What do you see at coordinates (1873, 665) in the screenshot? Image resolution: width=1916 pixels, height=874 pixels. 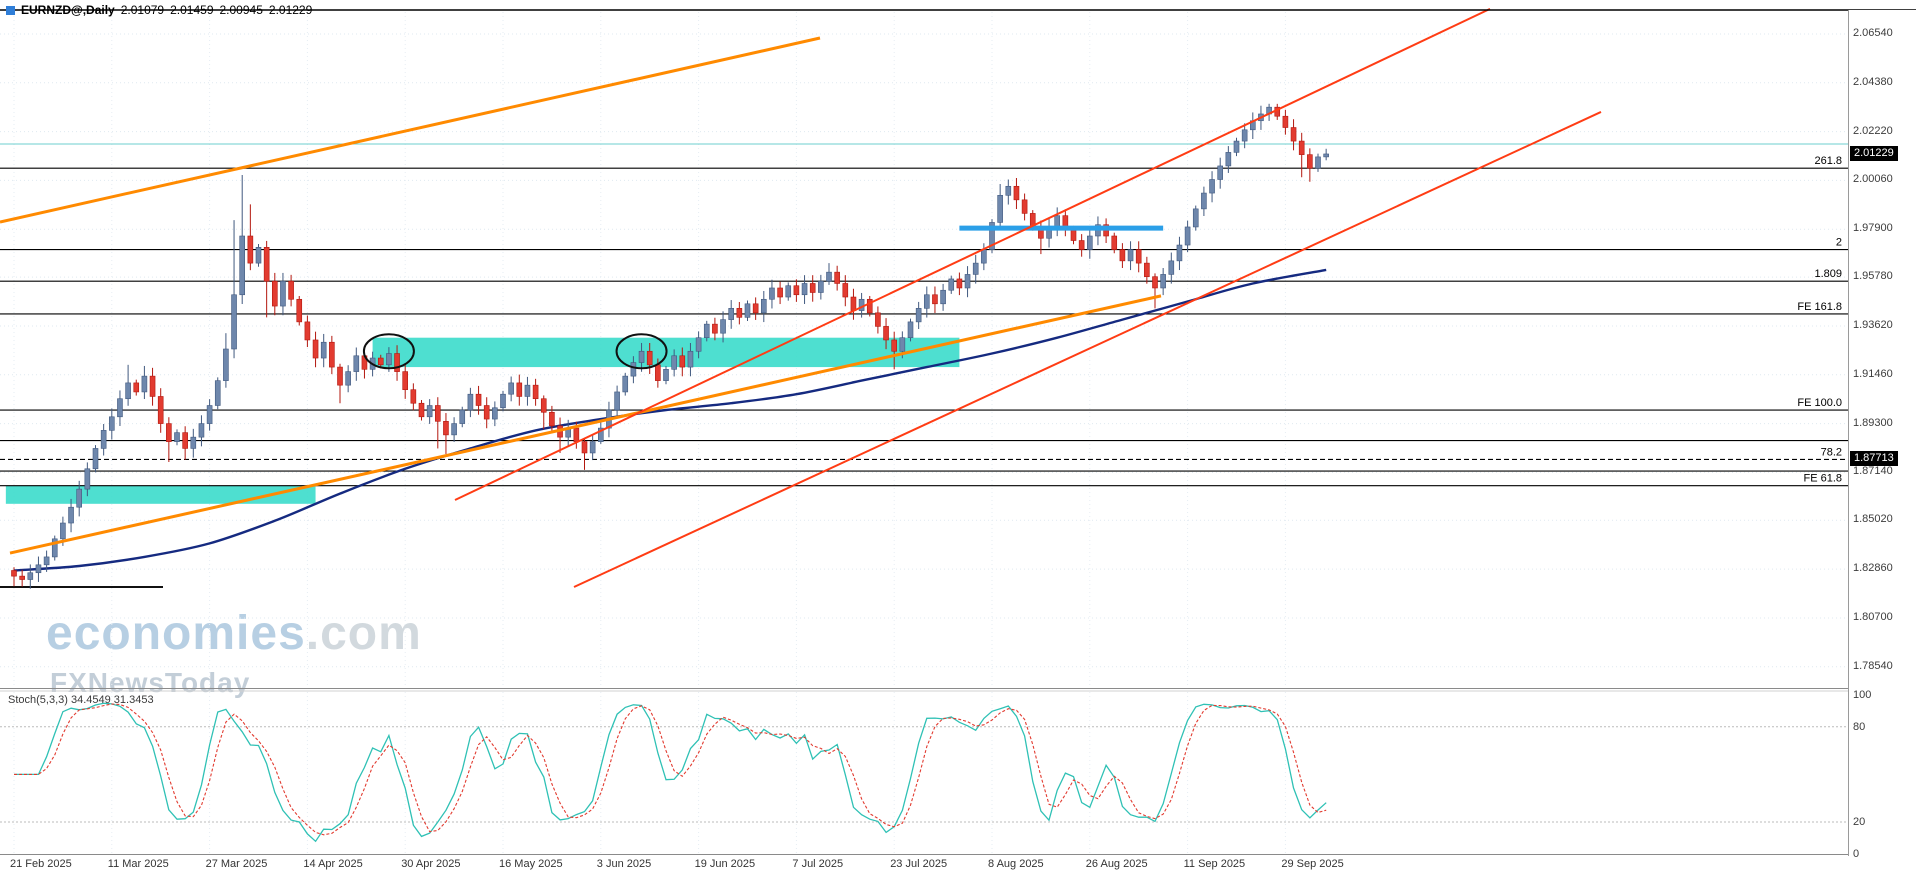 I see `price-axis-label: 1.78540` at bounding box center [1873, 665].